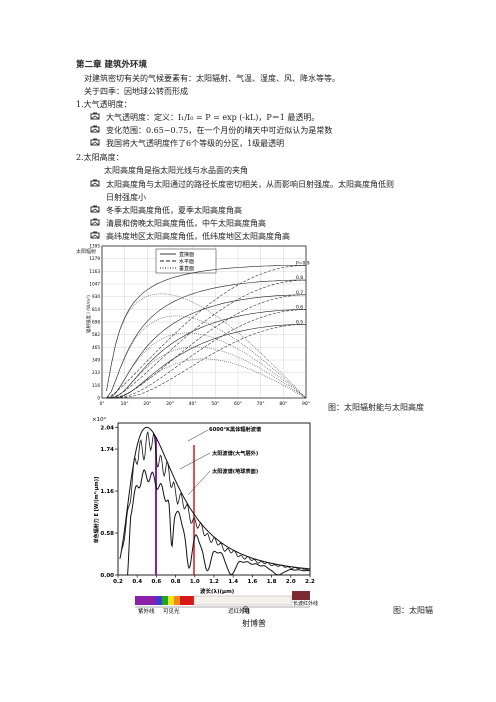 The width and height of the screenshot is (496, 702). What do you see at coordinates (204, 404) in the screenshot?
I see `fig1-x-axis: 0° 10° 20° 30° 40° 50° 60° 70° 80° 90°` at bounding box center [204, 404].